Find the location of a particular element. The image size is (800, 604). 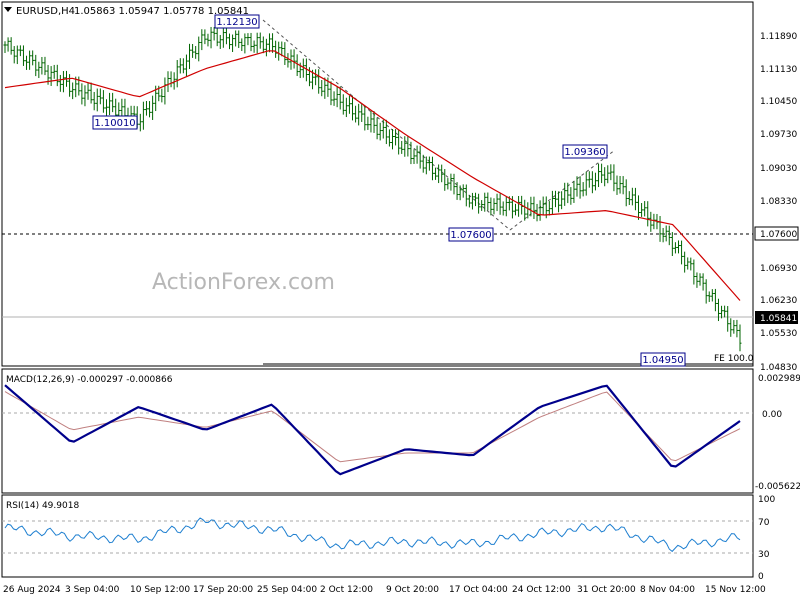

current-price-box is located at coordinates (776, 317).